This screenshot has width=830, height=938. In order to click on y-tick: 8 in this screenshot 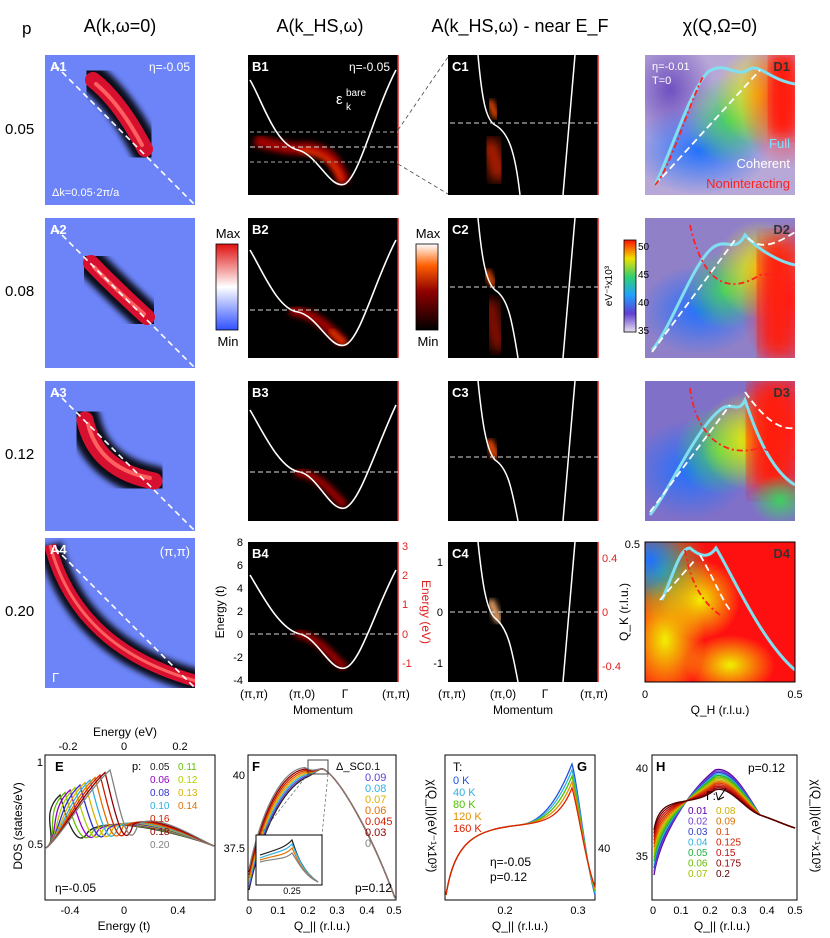, I will do `click(240, 543)`.